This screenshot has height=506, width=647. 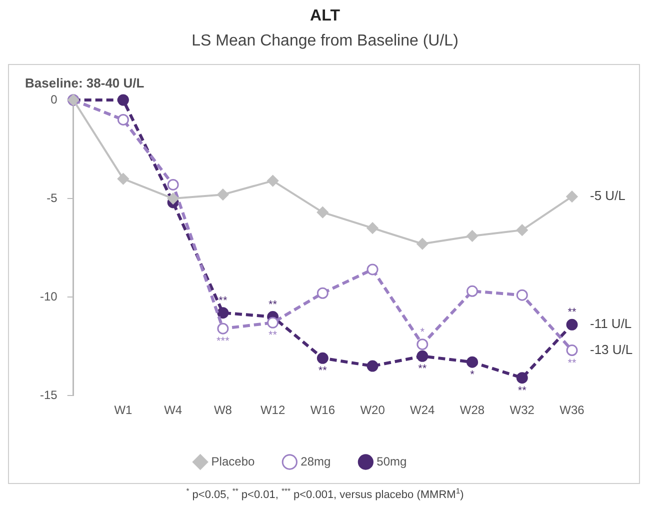 What do you see at coordinates (572, 410) in the screenshot?
I see `x-tick-label: W36` at bounding box center [572, 410].